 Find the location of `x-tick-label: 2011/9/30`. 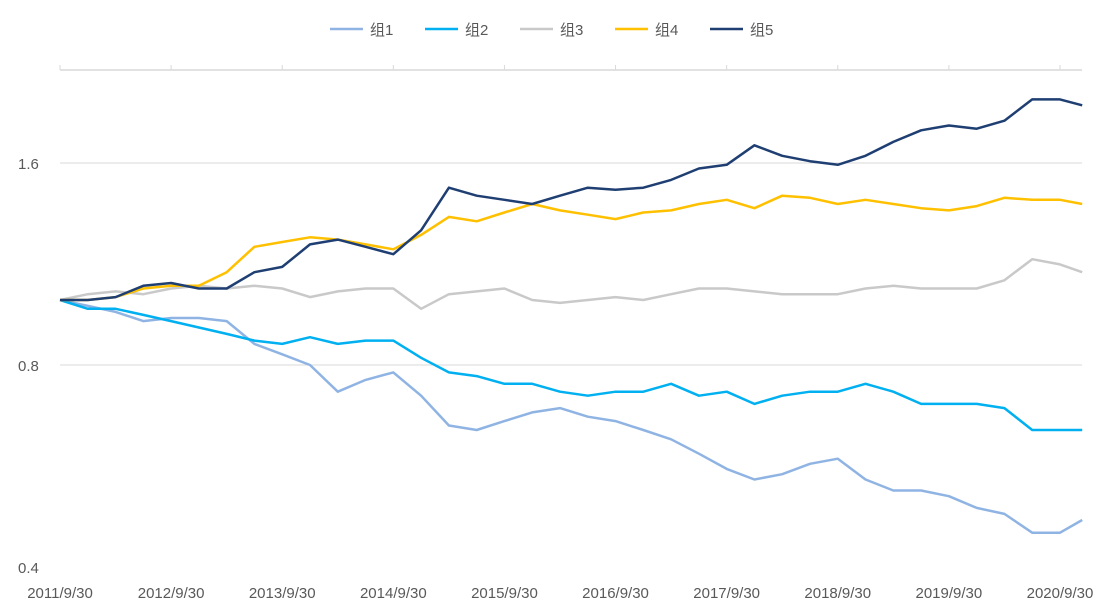

x-tick-label: 2011/9/30 is located at coordinates (60, 593).